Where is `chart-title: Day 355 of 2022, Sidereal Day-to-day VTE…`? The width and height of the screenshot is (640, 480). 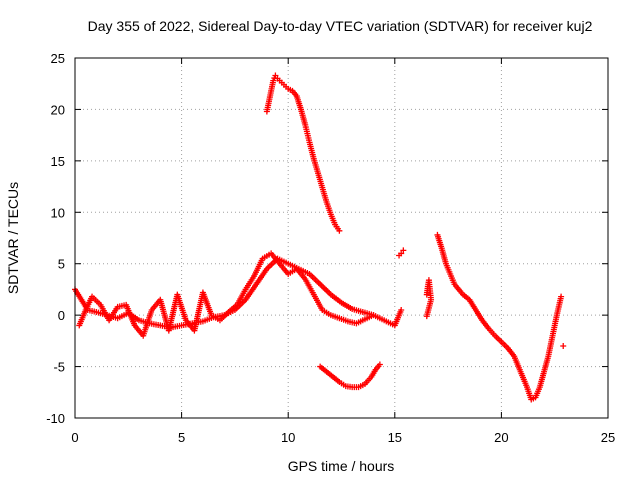 chart-title: Day 355 of 2022, Sidereal Day-to-day VTE… is located at coordinates (340, 26).